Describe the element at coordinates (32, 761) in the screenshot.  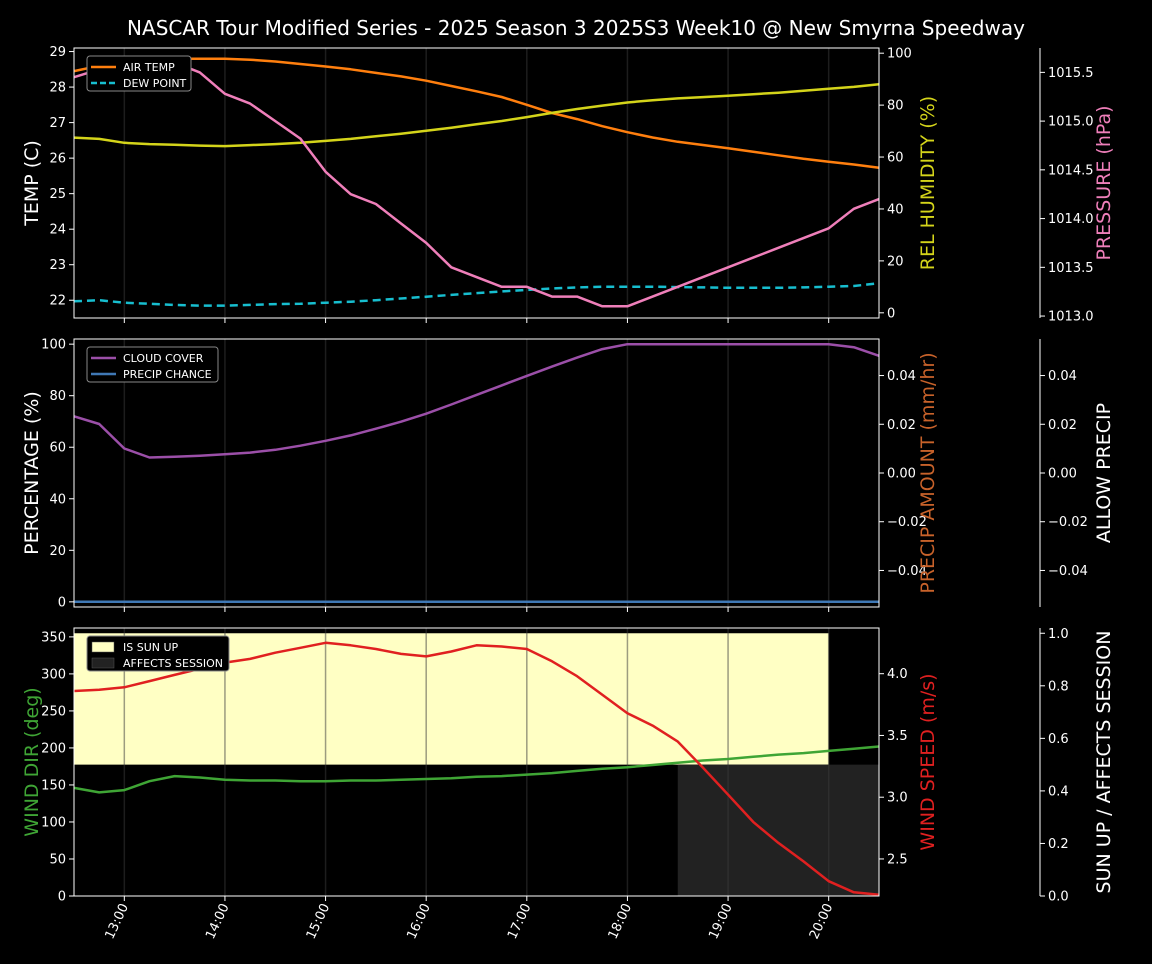
I see `left-axis-label: WIND DIR (deg)` at that location.